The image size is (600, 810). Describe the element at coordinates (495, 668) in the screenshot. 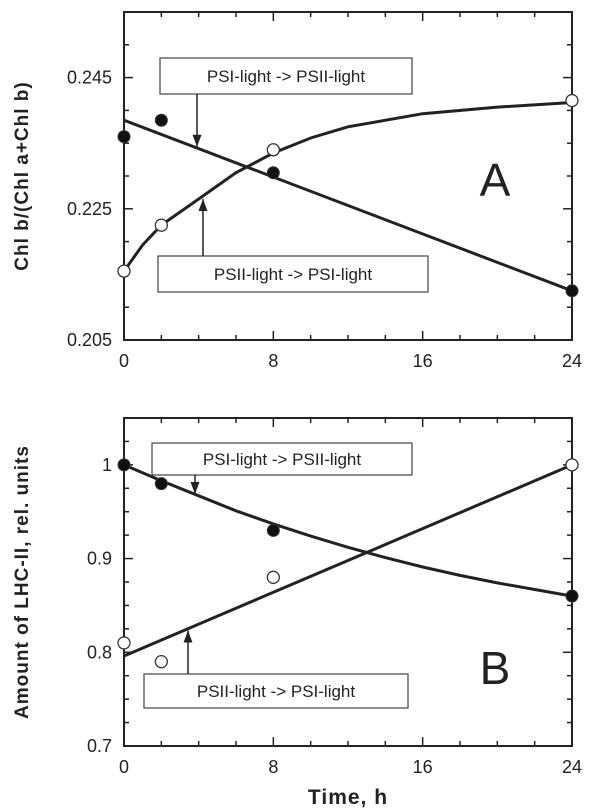

I see `panel-letter: B` at that location.